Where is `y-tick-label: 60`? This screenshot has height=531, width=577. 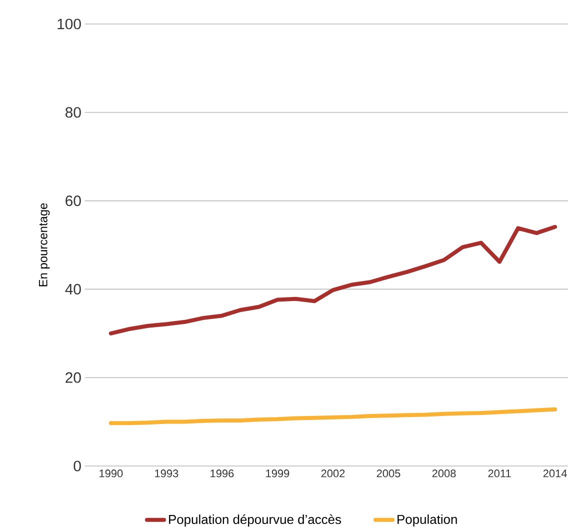 y-tick-label: 60 is located at coordinates (73, 201).